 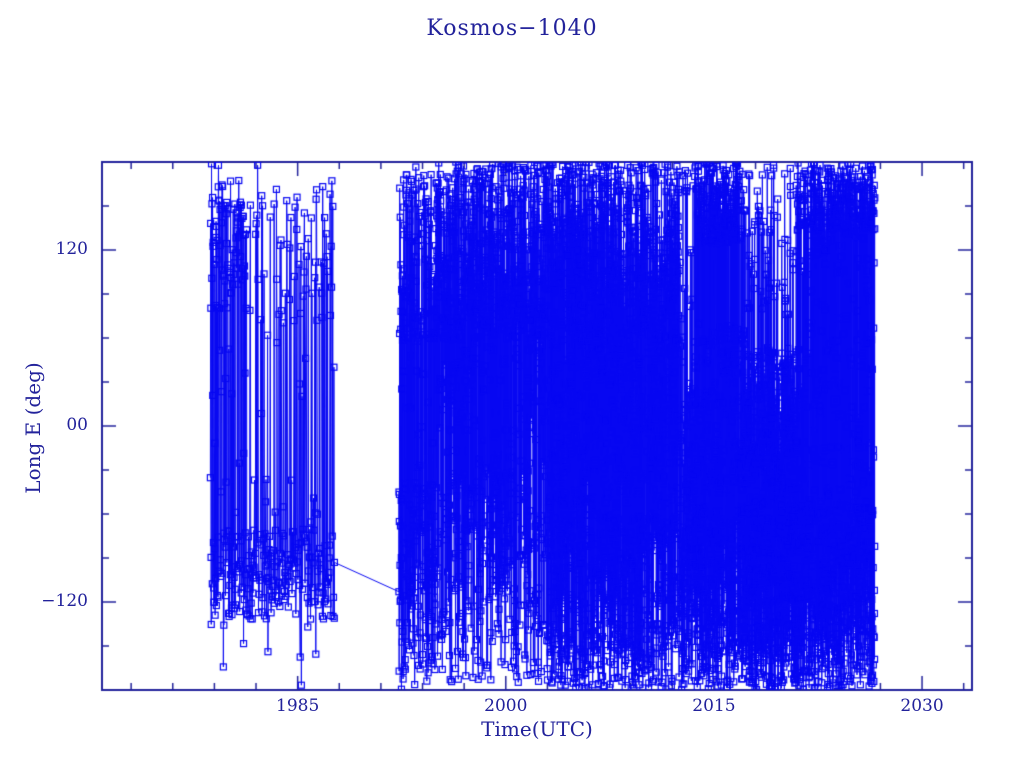 I want to click on x-tick-label: 1985, so click(x=298, y=706).